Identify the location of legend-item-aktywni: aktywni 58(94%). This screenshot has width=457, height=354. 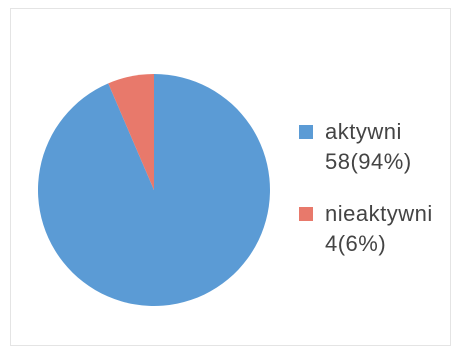
(378, 147).